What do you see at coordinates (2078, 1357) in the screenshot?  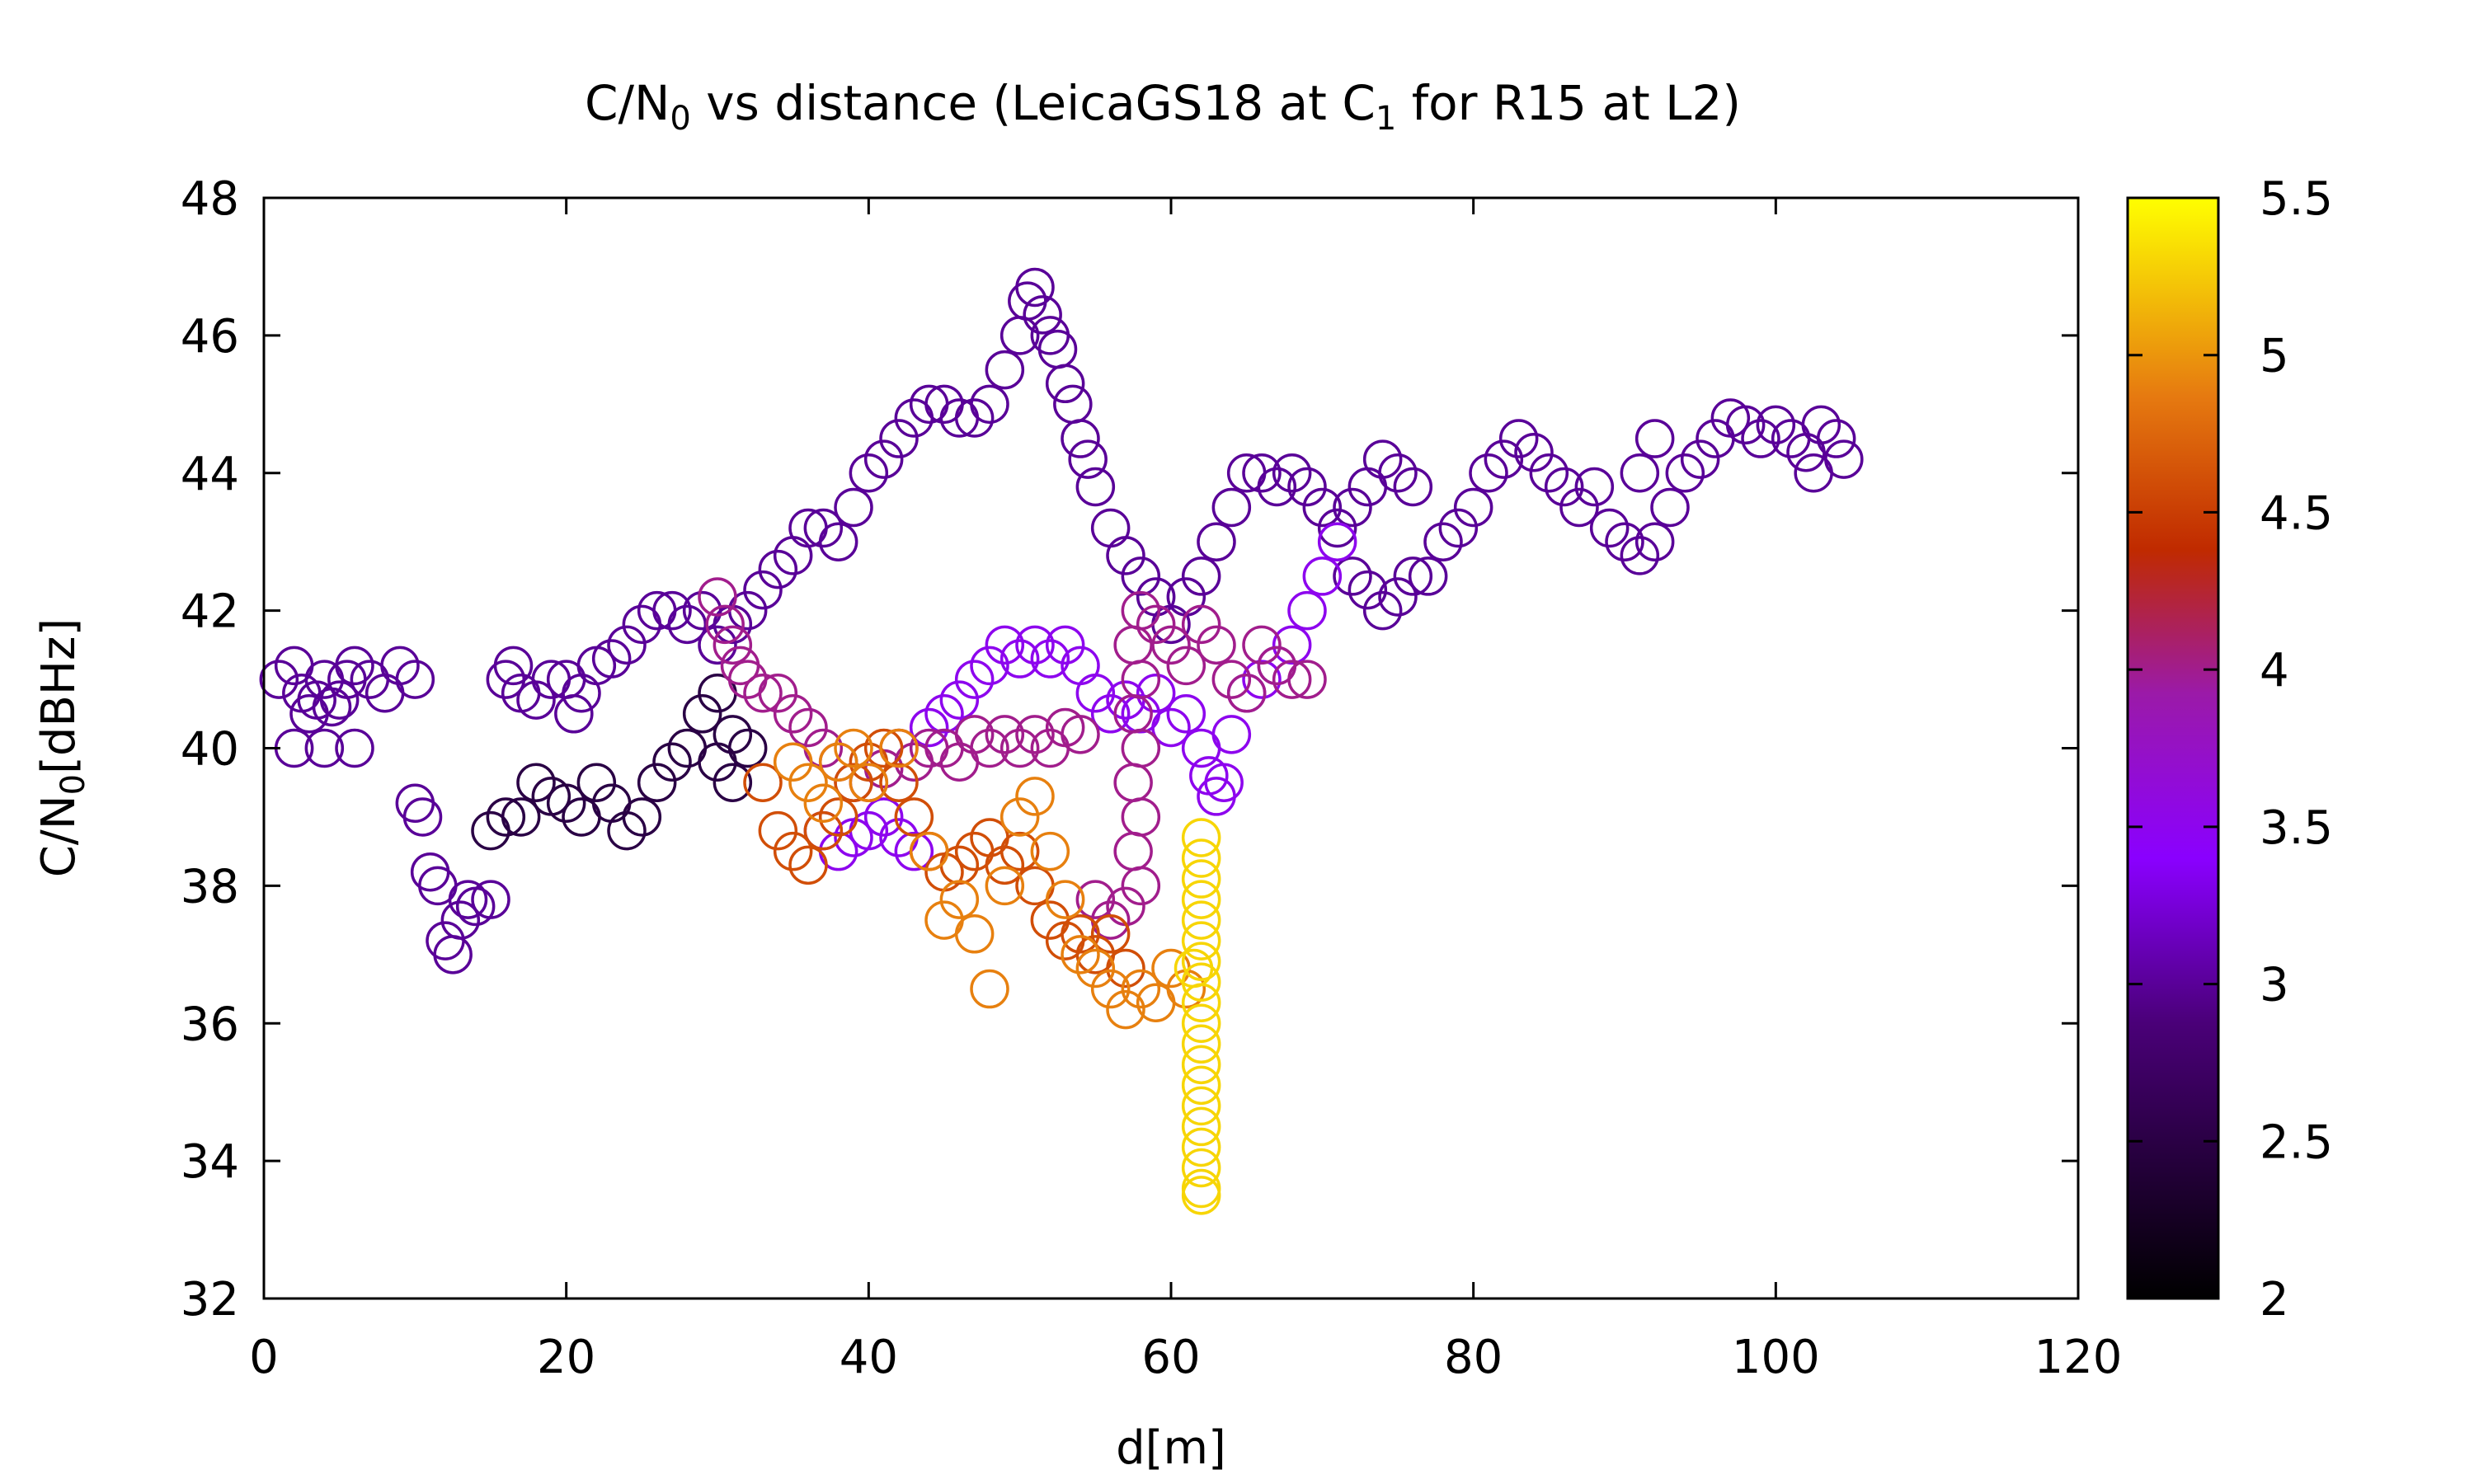 I see `x-tick-label: 120` at bounding box center [2078, 1357].